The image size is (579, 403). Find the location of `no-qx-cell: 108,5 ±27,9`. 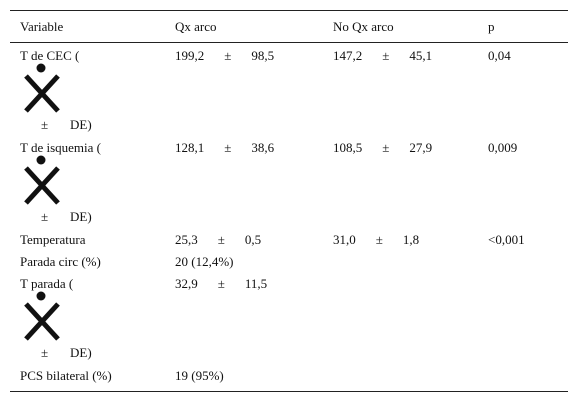

no-qx-cell: 108,5 ±27,9 is located at coordinates (382, 148).